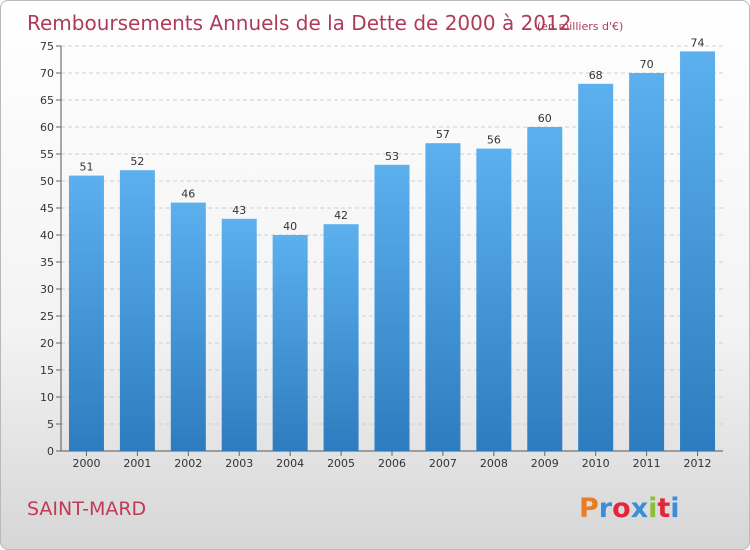 This screenshot has width=750, height=550. What do you see at coordinates (47, 46) in the screenshot?
I see `y-tick-label: 75` at bounding box center [47, 46].